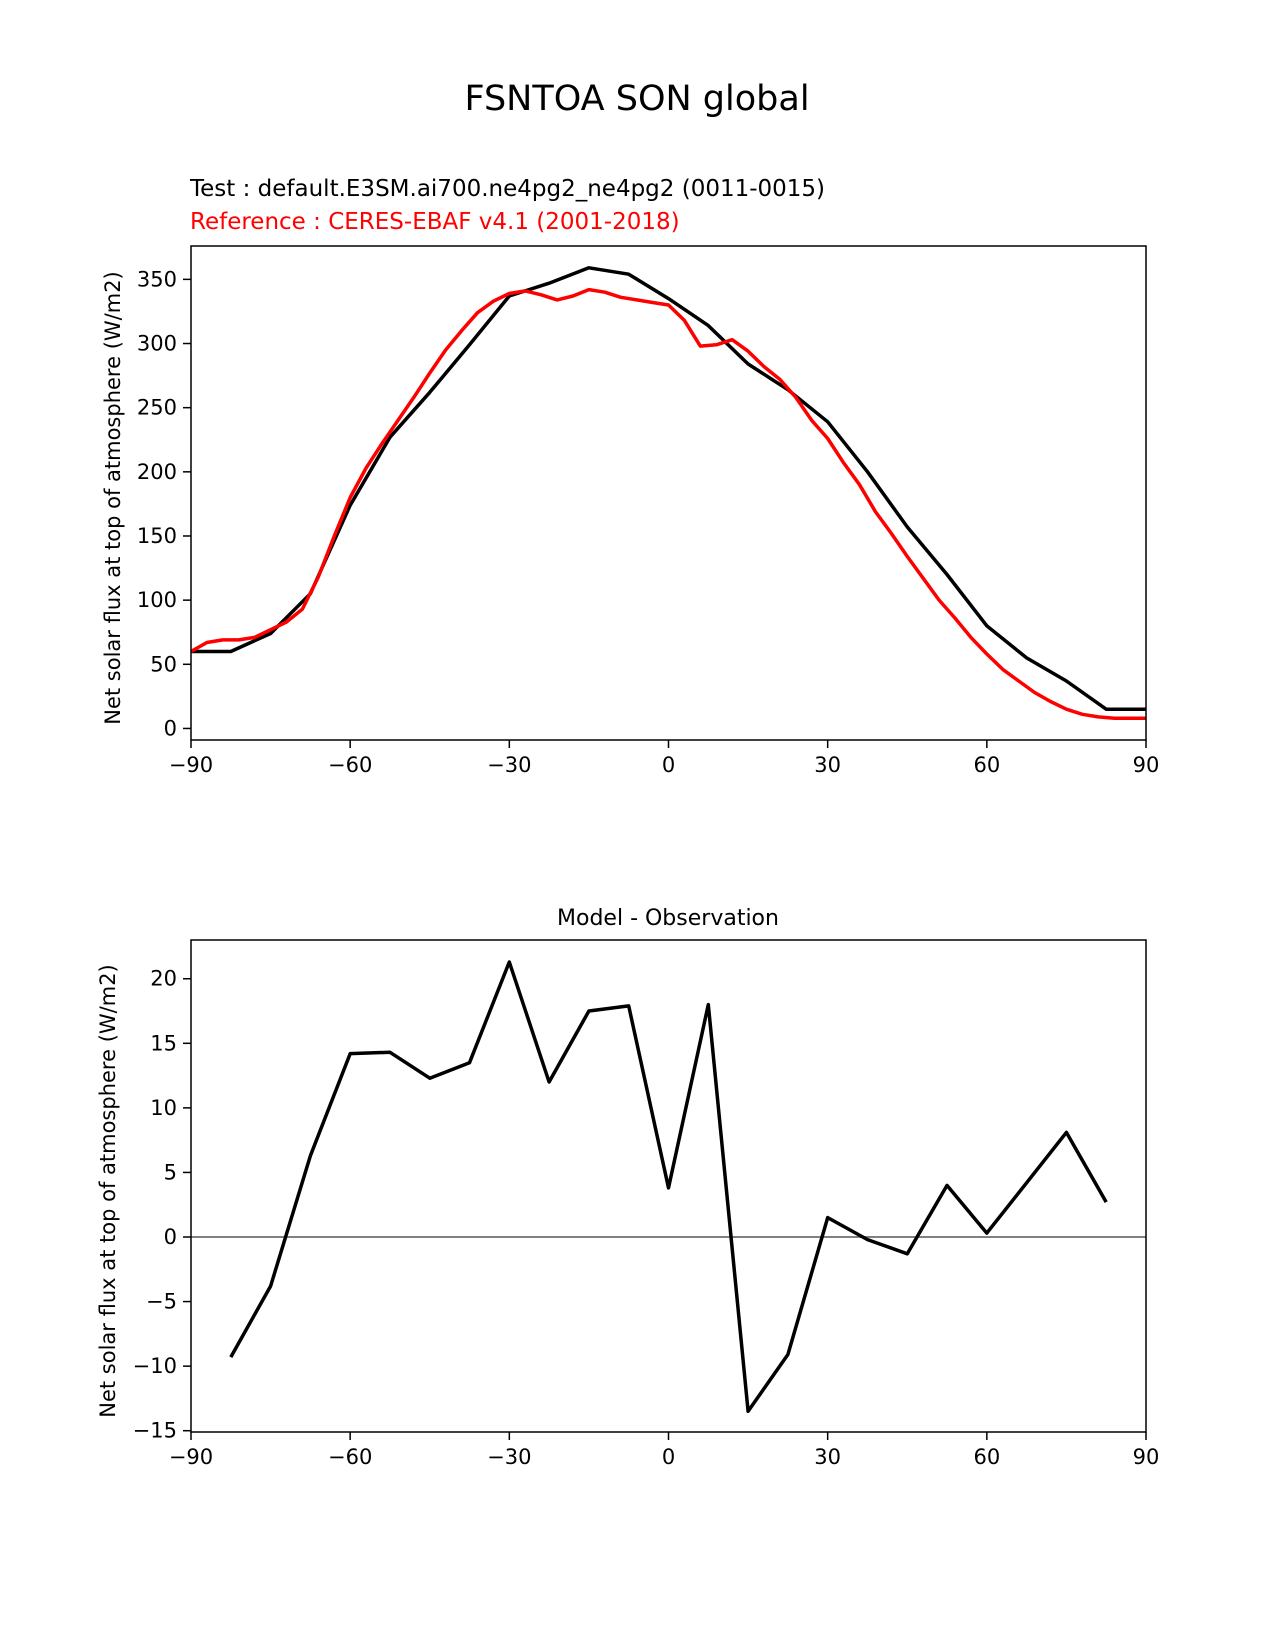 The width and height of the screenshot is (1275, 1650). I want to click on top-x-tick-label: 30, so click(827, 765).